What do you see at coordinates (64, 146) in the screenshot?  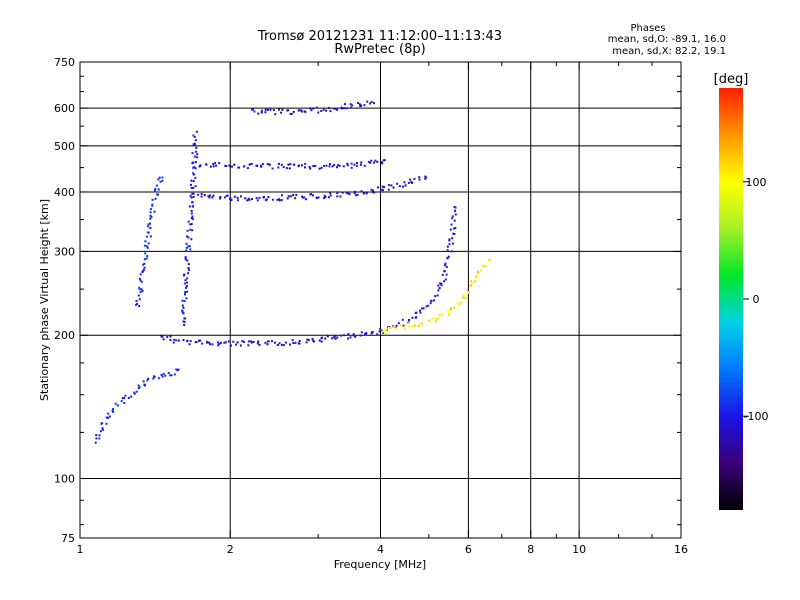 I see `y-tick-label: 500` at bounding box center [64, 146].